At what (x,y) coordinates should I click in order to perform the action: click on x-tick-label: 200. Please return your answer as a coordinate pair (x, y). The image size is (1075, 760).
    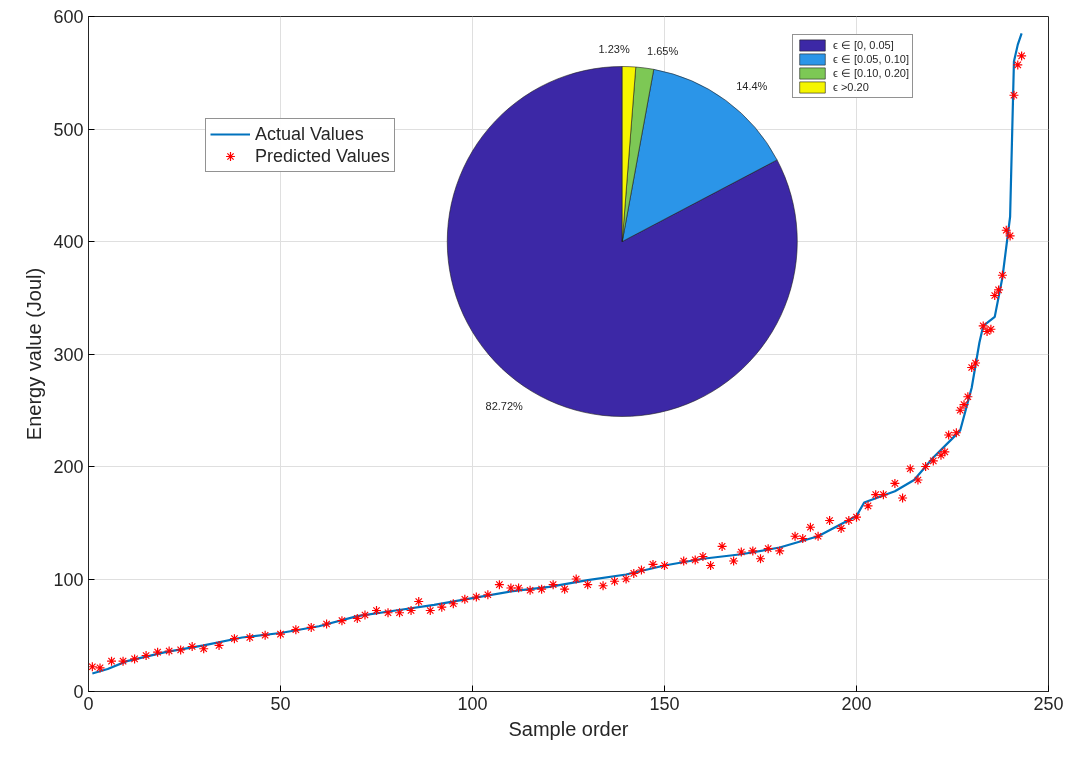
    Looking at the image, I should click on (856, 703).